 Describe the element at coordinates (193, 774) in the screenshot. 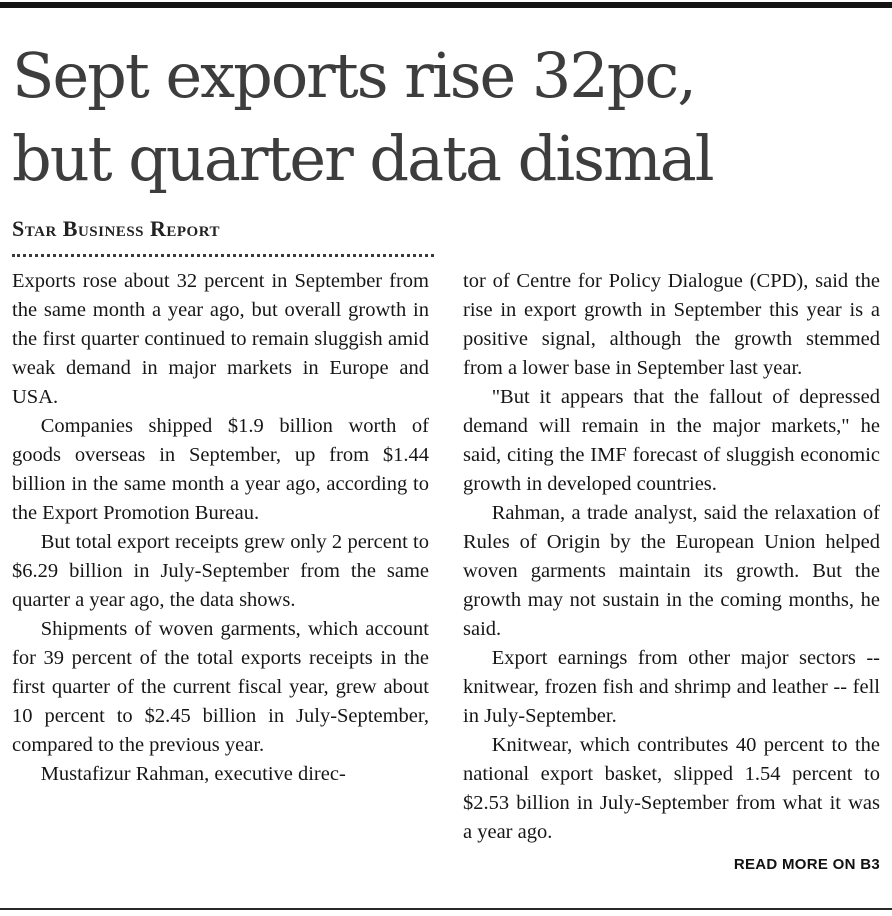

I see `paragraph: Mustafizur Rahman, executive direc-` at that location.